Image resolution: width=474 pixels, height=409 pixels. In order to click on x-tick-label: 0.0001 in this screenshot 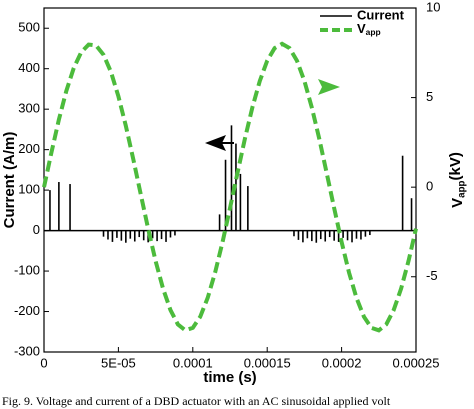, I will do `click(193, 362)`.